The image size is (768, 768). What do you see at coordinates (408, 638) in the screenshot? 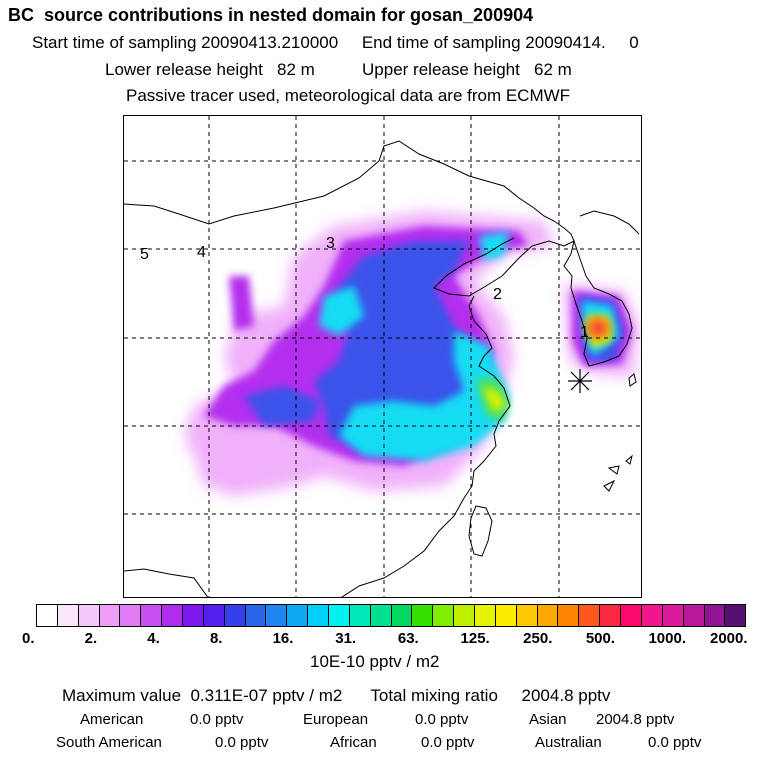
I see `colorbar-tick-label: 63.` at bounding box center [408, 638].